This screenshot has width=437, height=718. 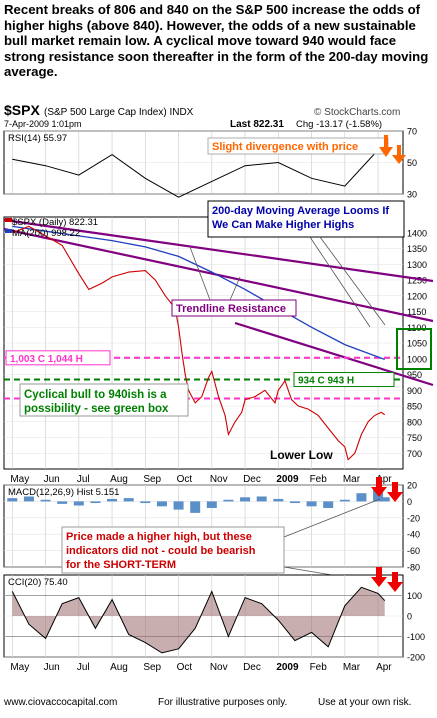 I want to click on legend-price: $SPX (Daily) 822.31, so click(x=55, y=222).